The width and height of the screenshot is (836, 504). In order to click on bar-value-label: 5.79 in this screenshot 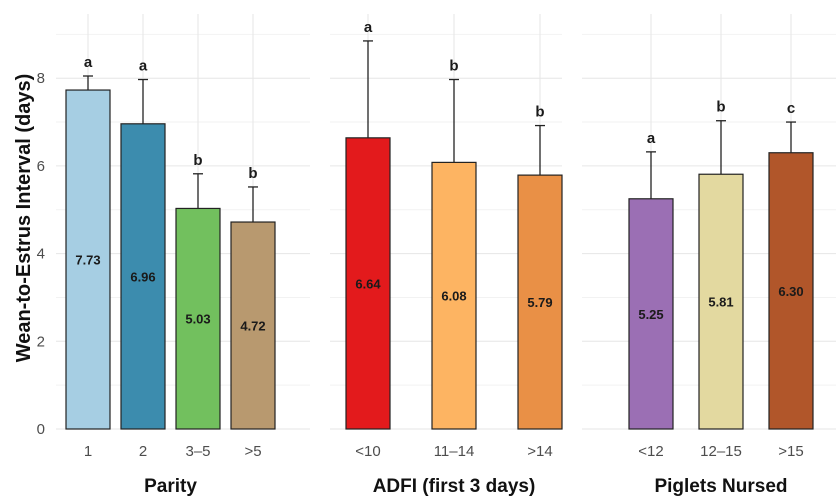, I will do `click(539, 302)`.